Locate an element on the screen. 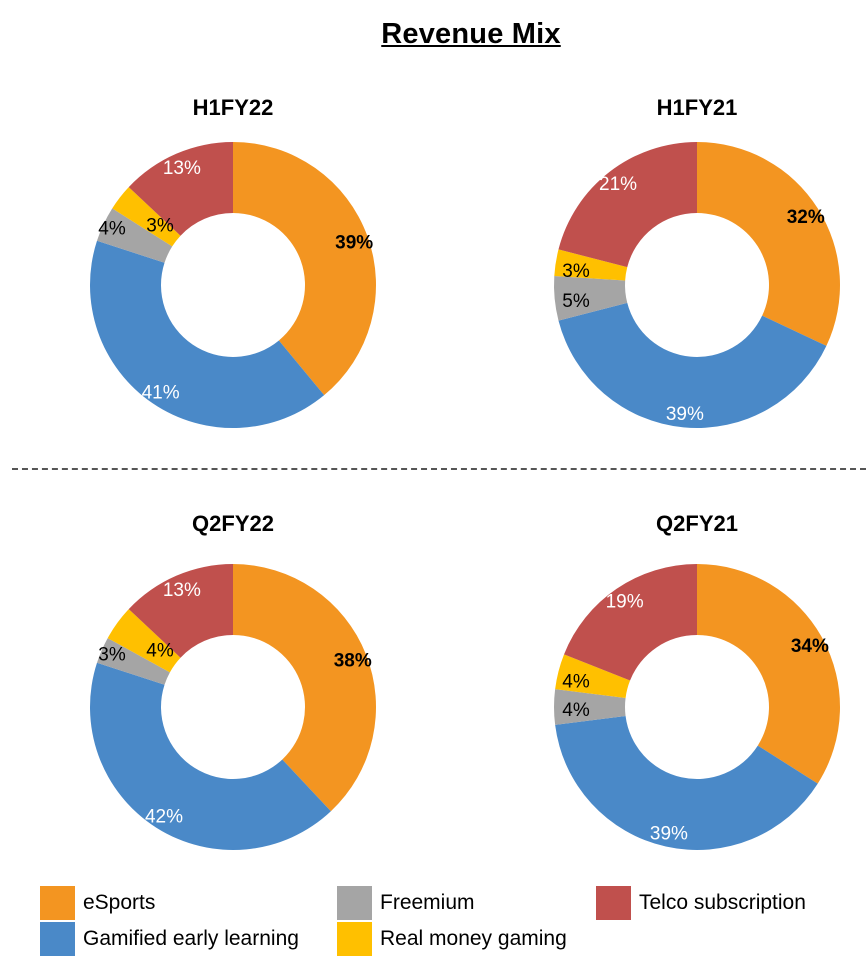 Image resolution: width=866 pixels, height=971 pixels. donut-title-h1fy22: H1FY22 is located at coordinates (233, 107).